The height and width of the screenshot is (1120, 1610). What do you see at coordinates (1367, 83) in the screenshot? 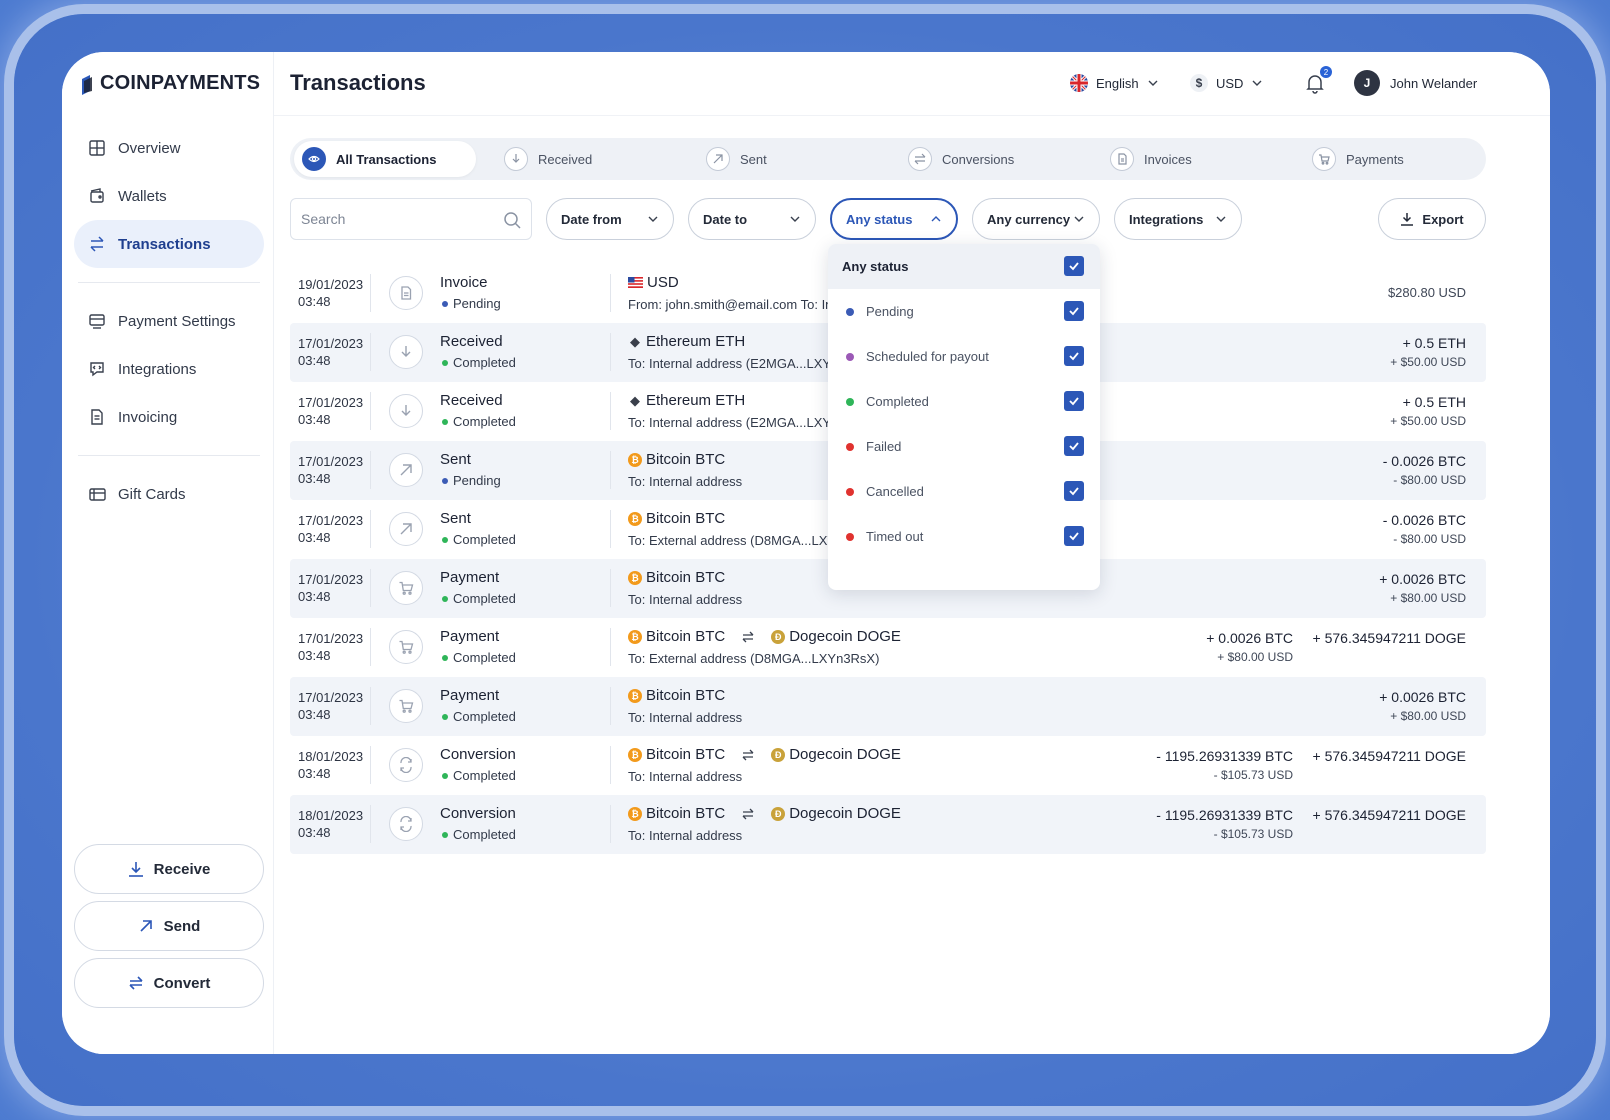
I see `avatar: J` at bounding box center [1367, 83].